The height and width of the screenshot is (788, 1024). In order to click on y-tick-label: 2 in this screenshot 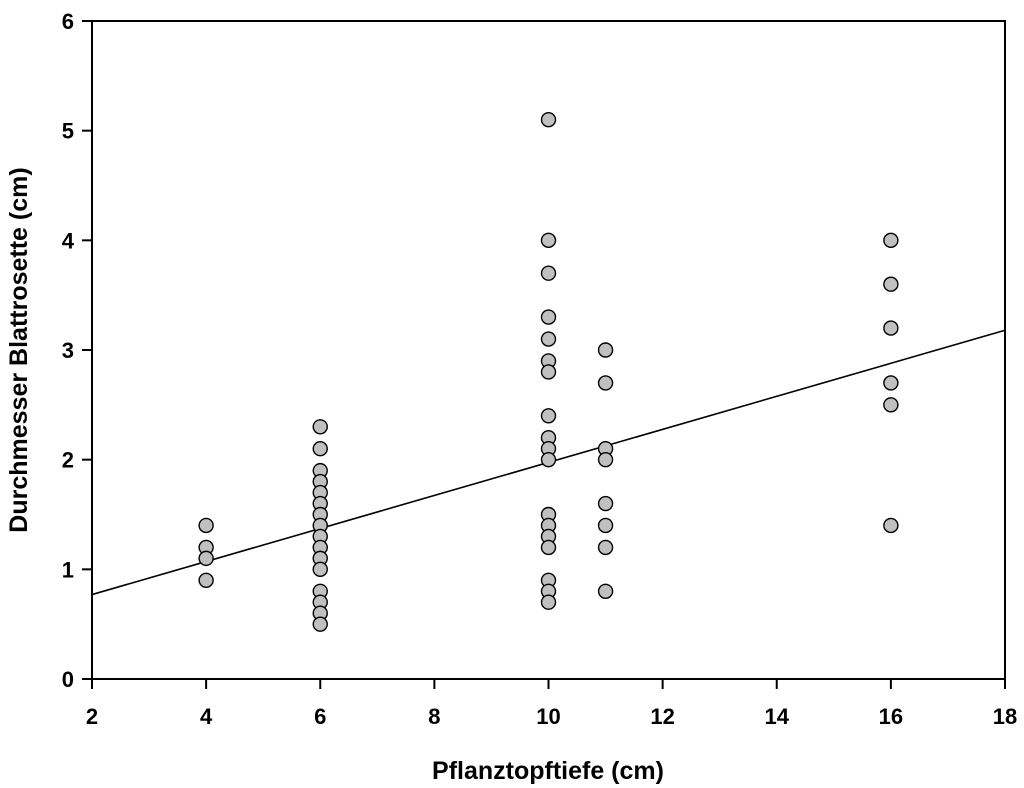, I will do `click(68, 460)`.